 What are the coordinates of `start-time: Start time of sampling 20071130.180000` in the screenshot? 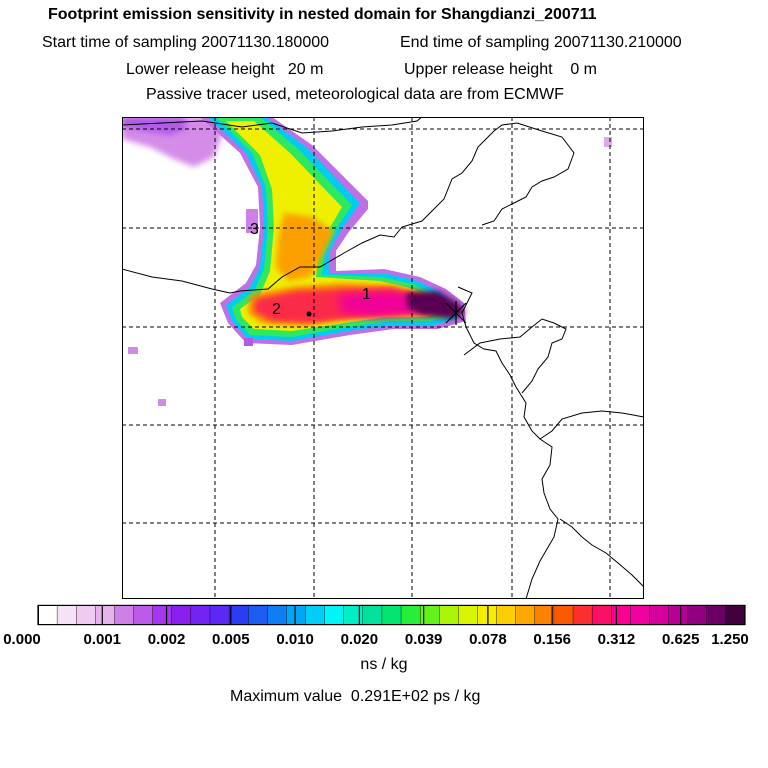 It's located at (185, 43).